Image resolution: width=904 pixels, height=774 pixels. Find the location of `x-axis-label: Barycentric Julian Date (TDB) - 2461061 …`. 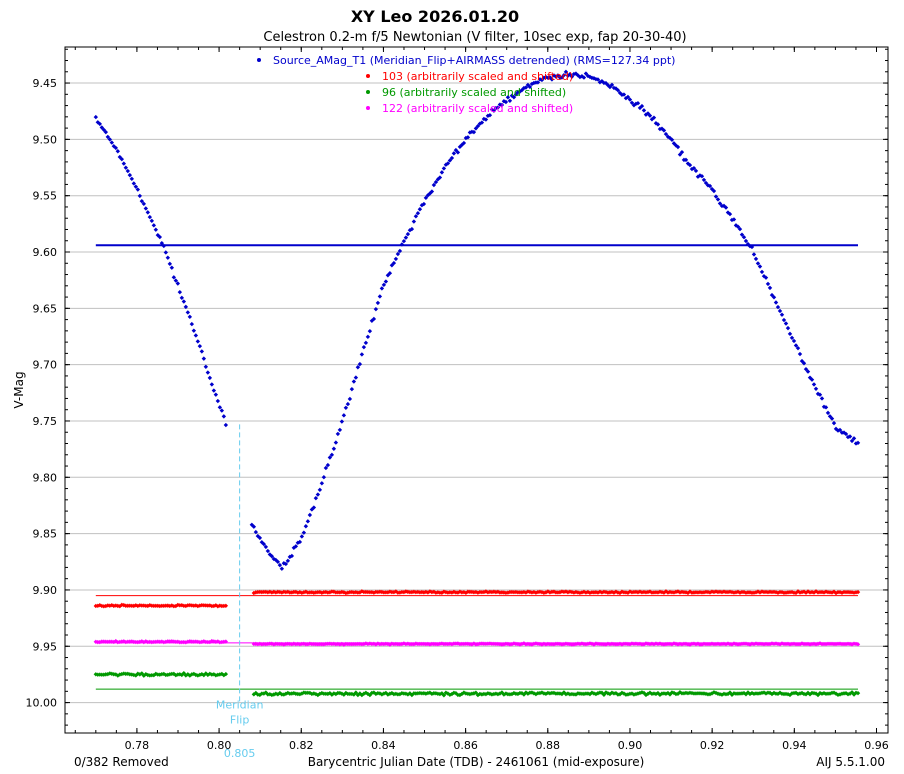

x-axis-label: Barycentric Julian Date (TDB) - 2461061 … is located at coordinates (476, 762).